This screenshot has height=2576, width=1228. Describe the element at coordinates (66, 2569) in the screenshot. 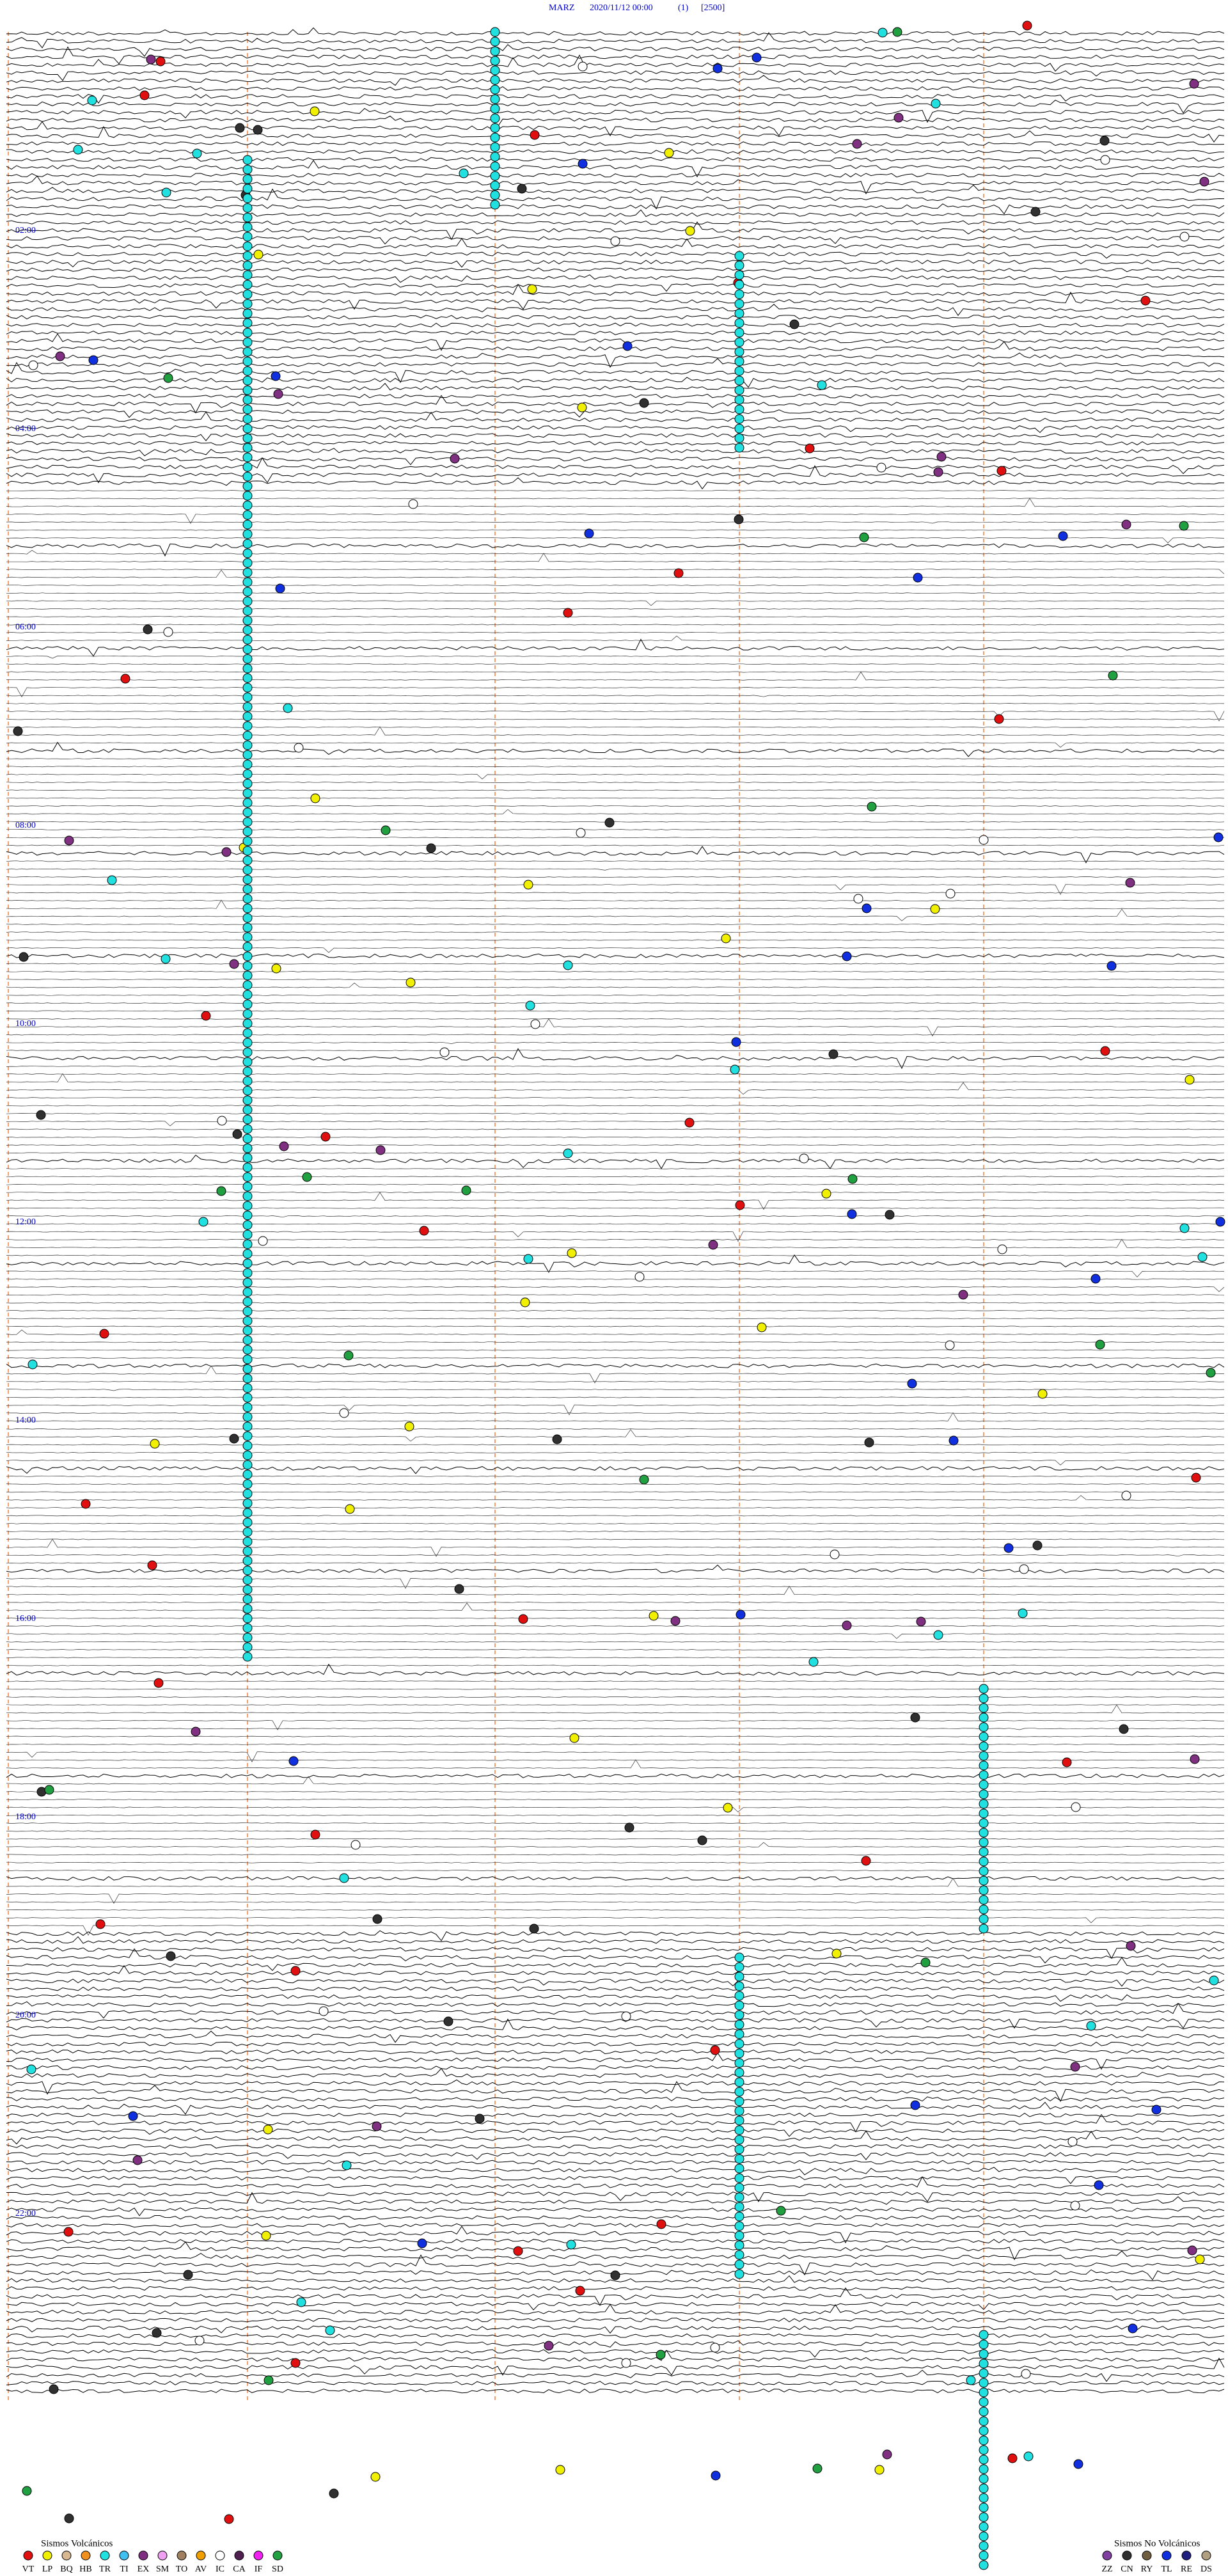

I see `legend-code: BQ` at that location.